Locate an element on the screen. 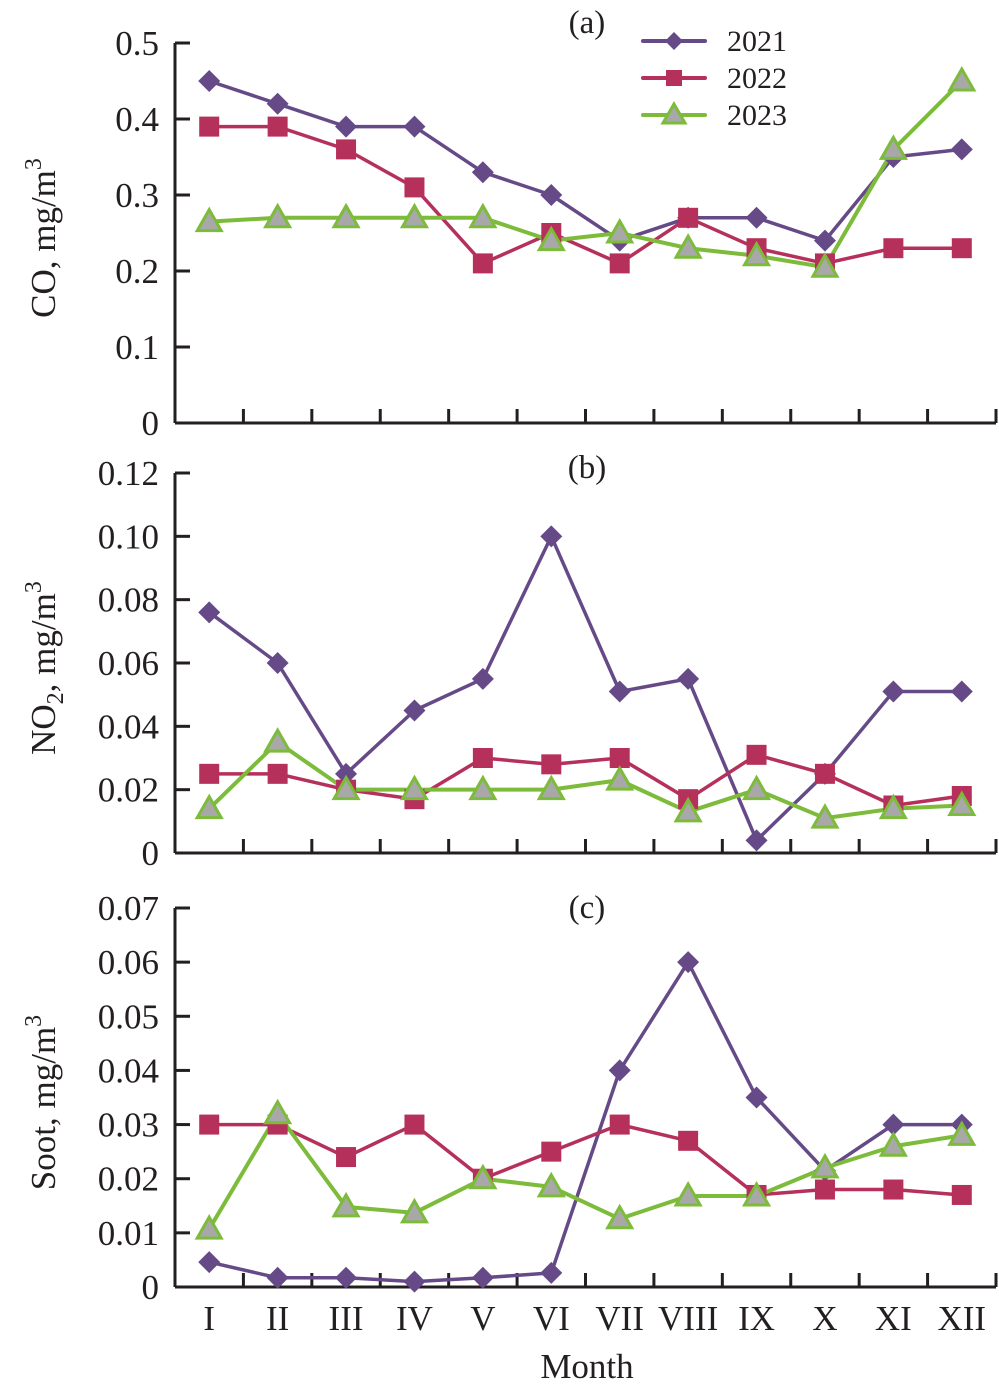 Image resolution: width=999 pixels, height=1391 pixels. series-markers-2022 is located at coordinates (585, 195).